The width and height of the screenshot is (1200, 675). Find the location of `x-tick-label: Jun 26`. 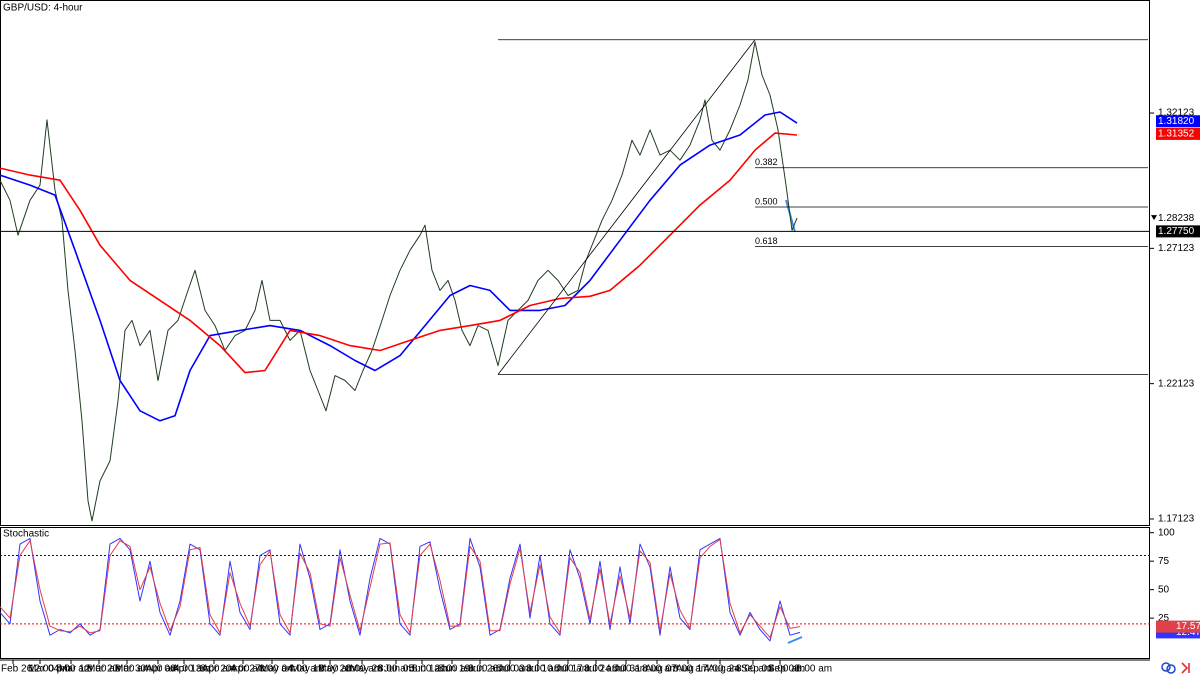

x-tick-label: Jun 26 is located at coordinates (483, 669).